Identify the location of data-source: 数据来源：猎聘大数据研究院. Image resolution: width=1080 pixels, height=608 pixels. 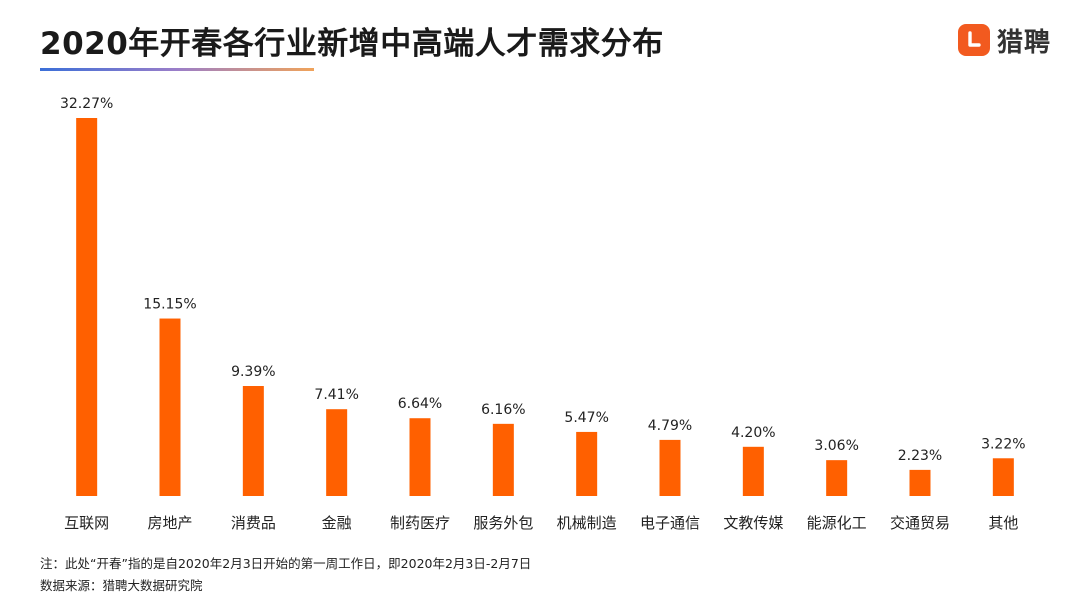
(121, 585).